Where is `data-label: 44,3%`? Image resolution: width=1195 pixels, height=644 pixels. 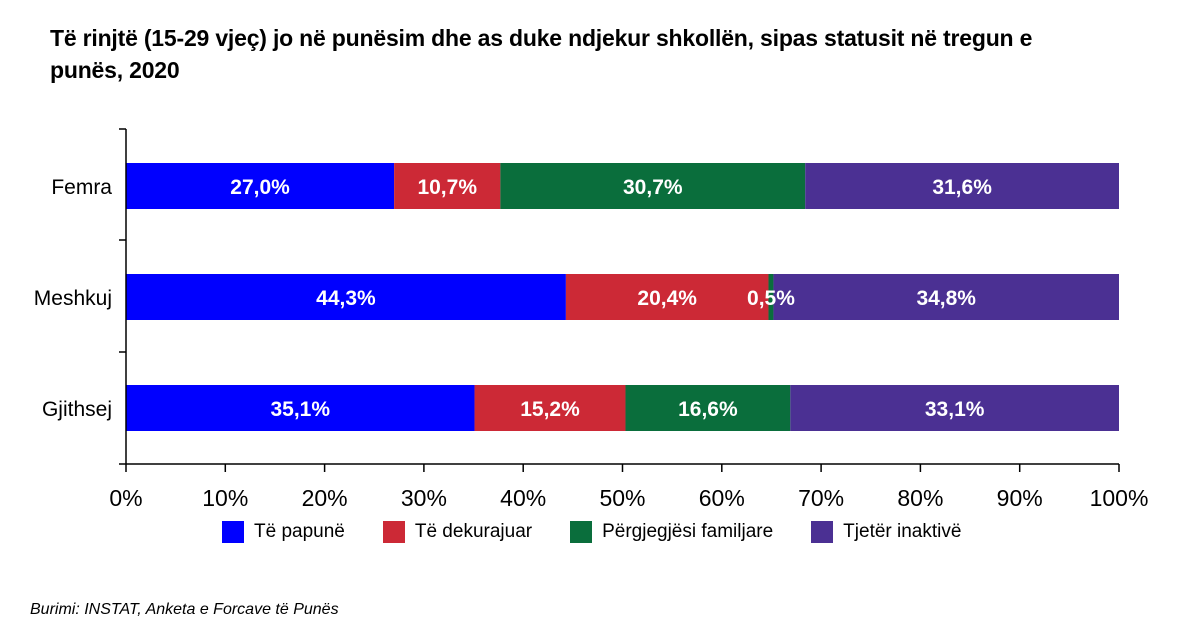
data-label: 44,3% is located at coordinates (346, 298).